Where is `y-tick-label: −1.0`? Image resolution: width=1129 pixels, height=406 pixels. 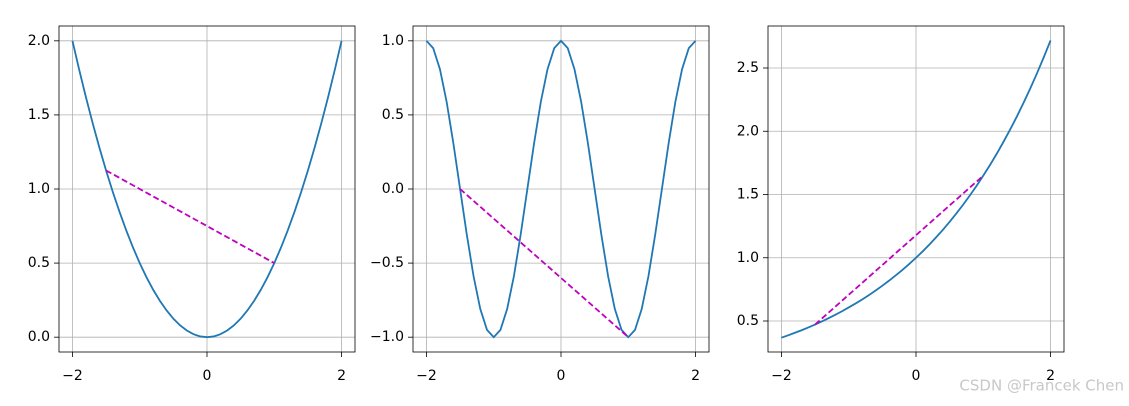 y-tick-label: −1.0 is located at coordinates (387, 337).